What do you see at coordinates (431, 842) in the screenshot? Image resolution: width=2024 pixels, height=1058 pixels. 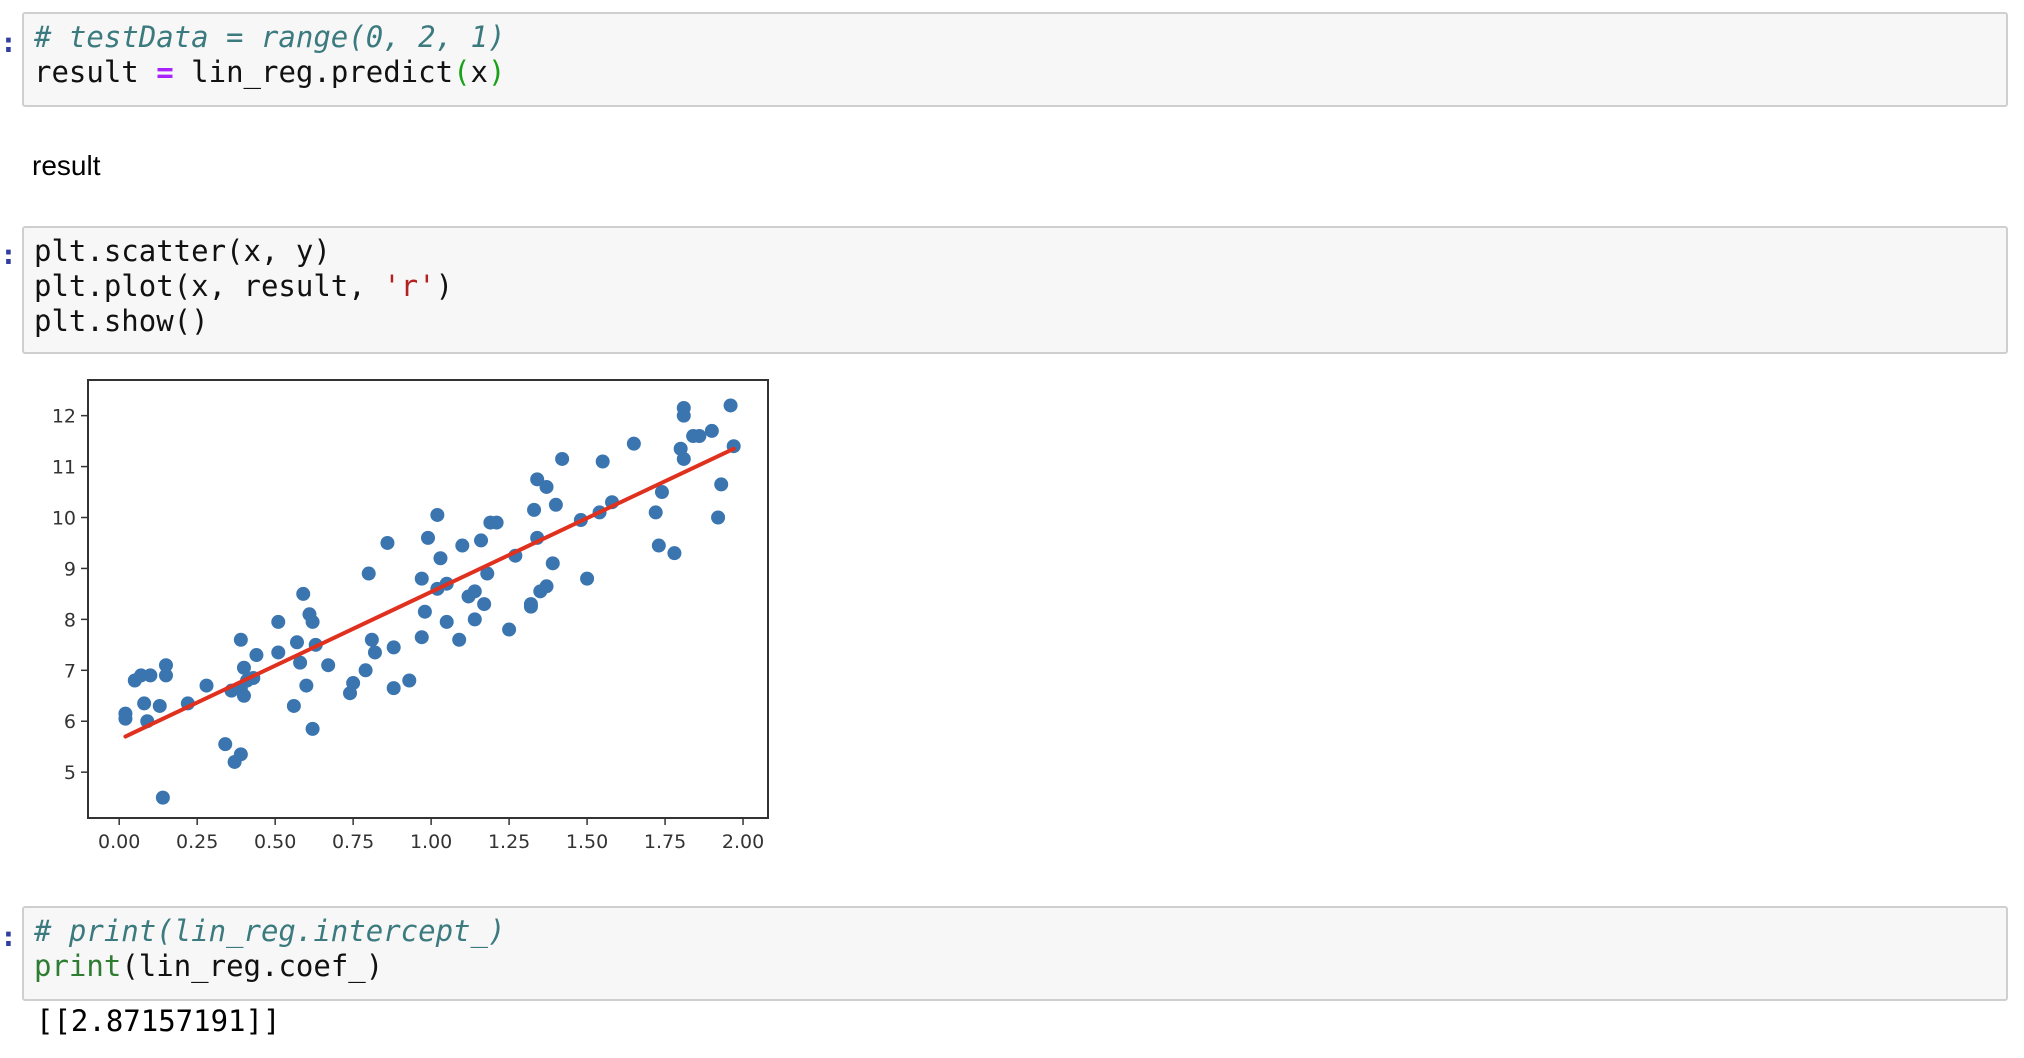 I see `x-tick-label: 1.00` at bounding box center [431, 842].